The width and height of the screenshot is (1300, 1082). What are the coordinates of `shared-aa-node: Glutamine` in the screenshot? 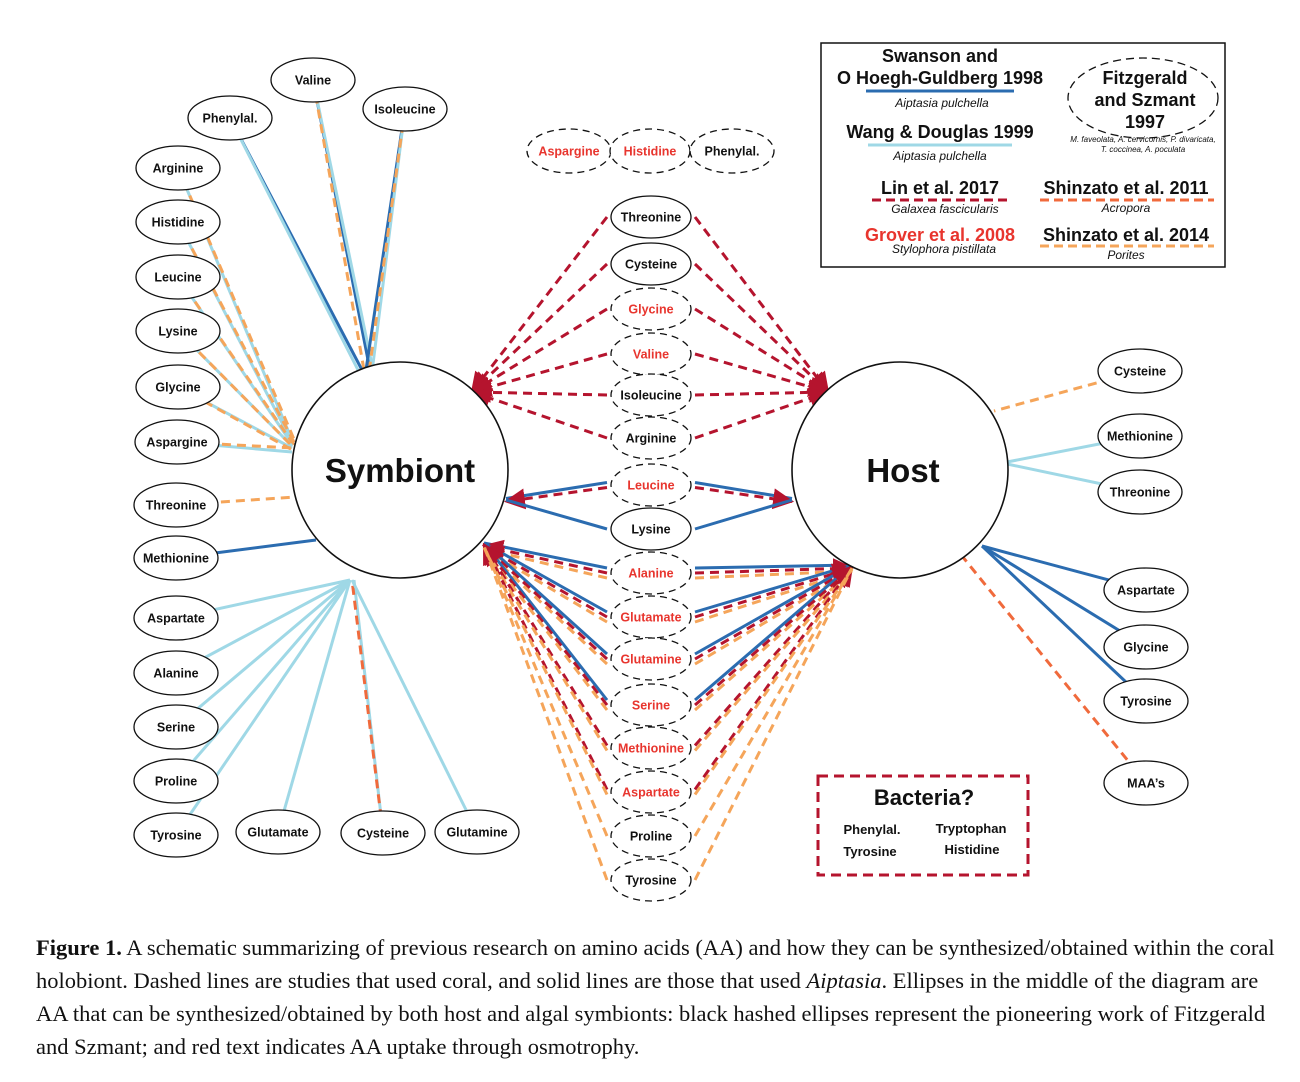 It's located at (651, 659).